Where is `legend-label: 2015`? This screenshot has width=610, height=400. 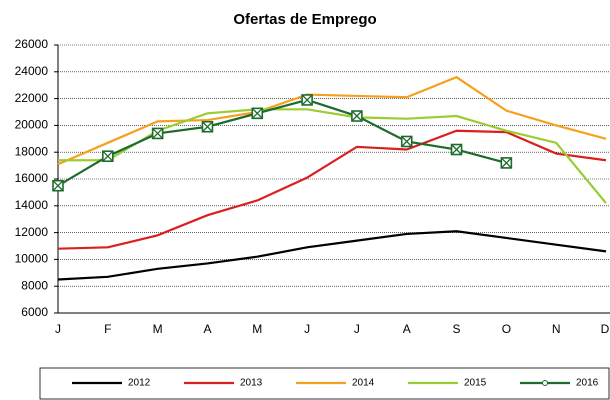
legend-label: 2015 is located at coordinates (475, 383).